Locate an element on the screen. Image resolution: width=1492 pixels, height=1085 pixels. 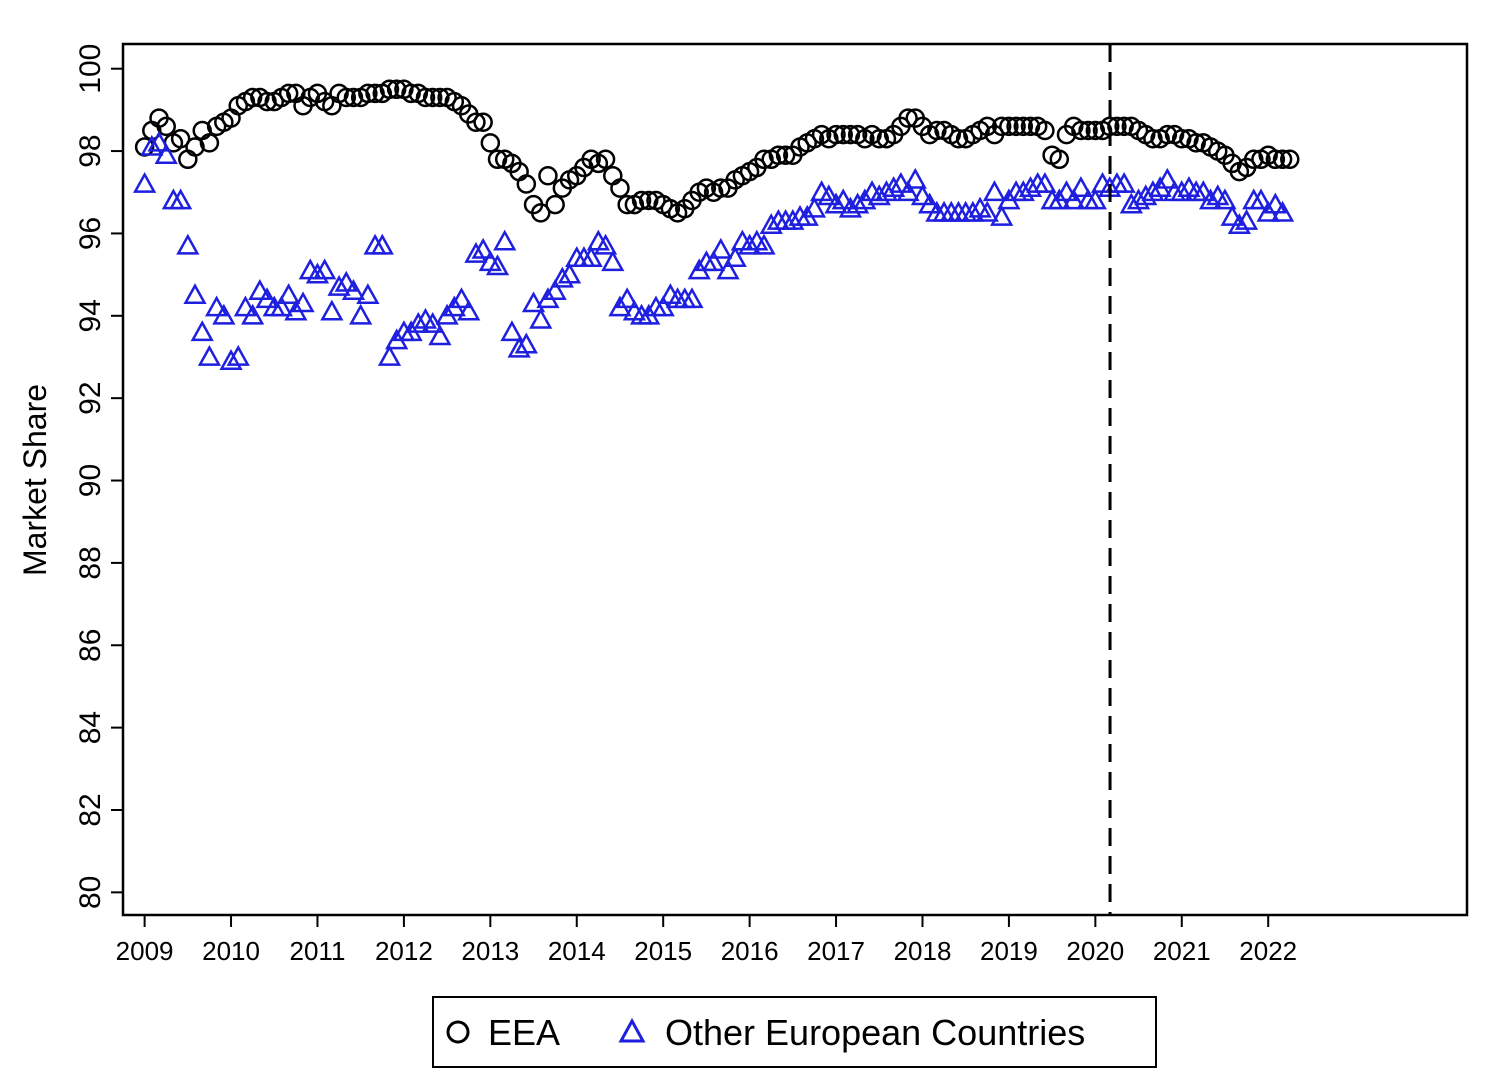
x-tick-label: 2019 is located at coordinates (1009, 951).